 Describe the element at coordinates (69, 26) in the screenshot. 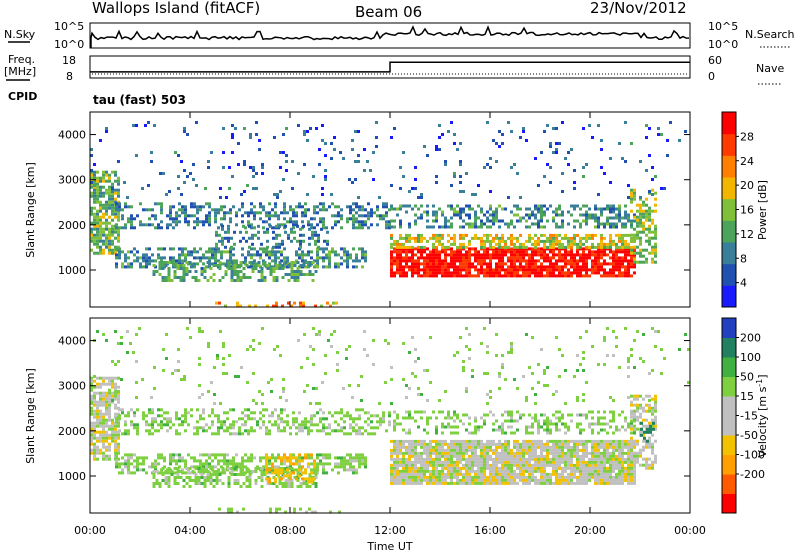

I see `nsky-tick-top: 10^5` at that location.